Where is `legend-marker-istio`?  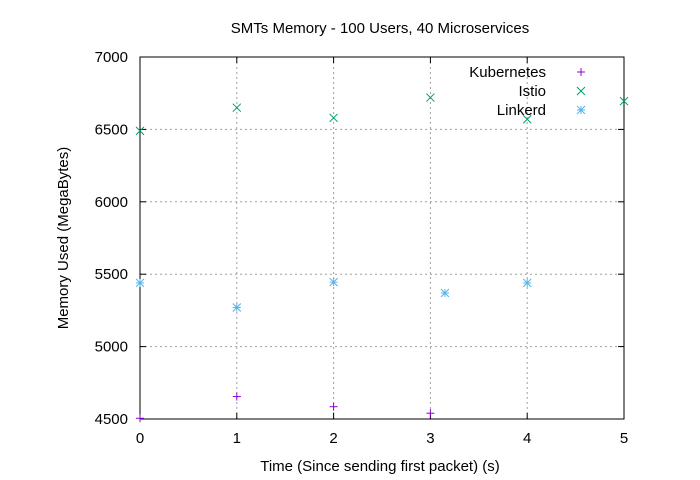 legend-marker-istio is located at coordinates (581, 91).